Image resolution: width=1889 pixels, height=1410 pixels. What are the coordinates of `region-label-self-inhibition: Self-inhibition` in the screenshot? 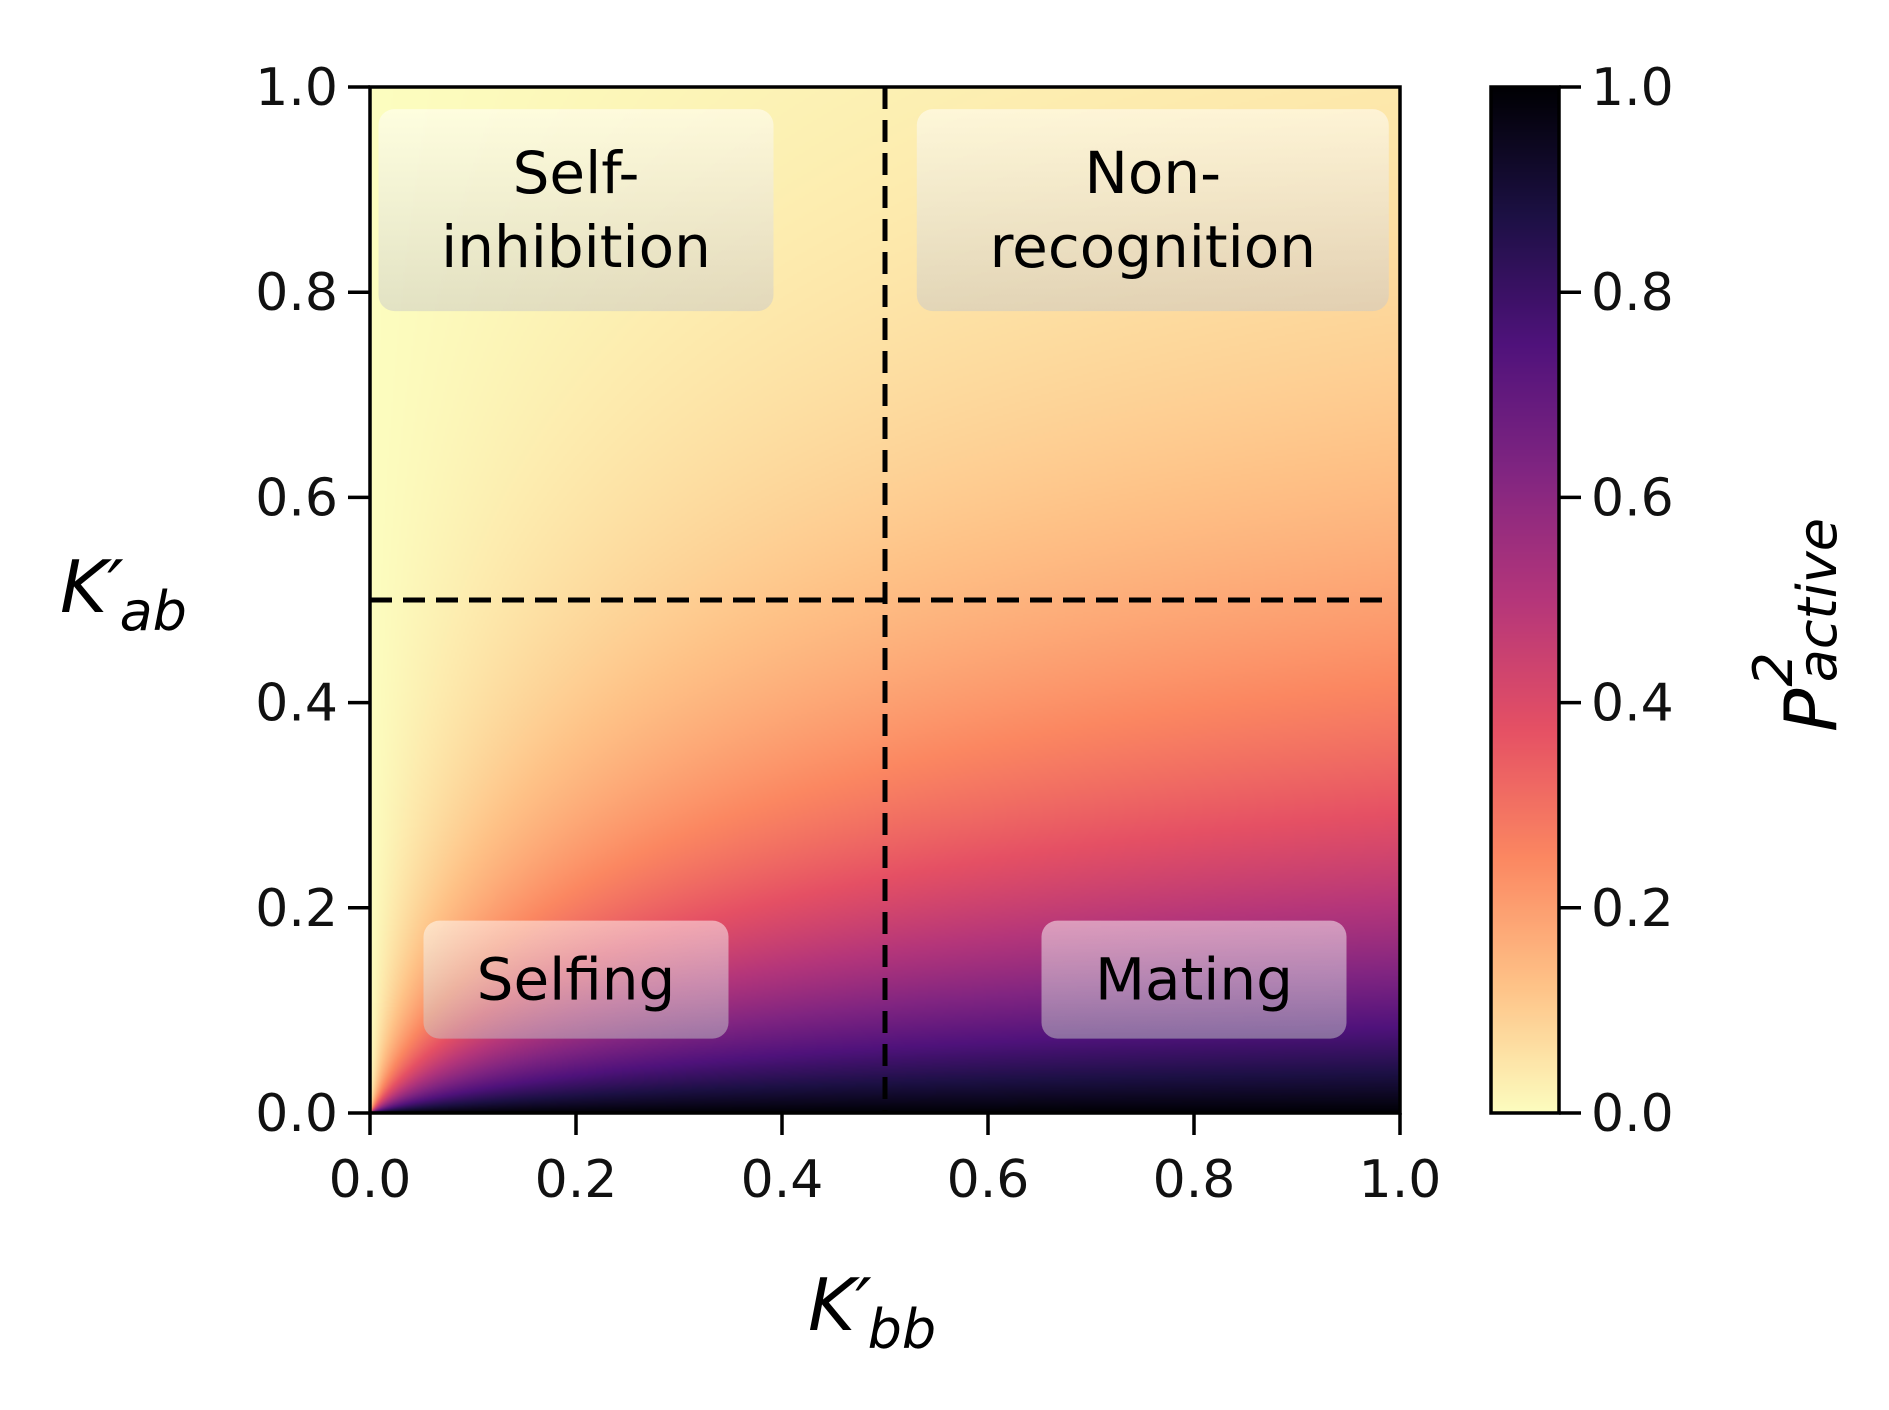 It's located at (576, 210).